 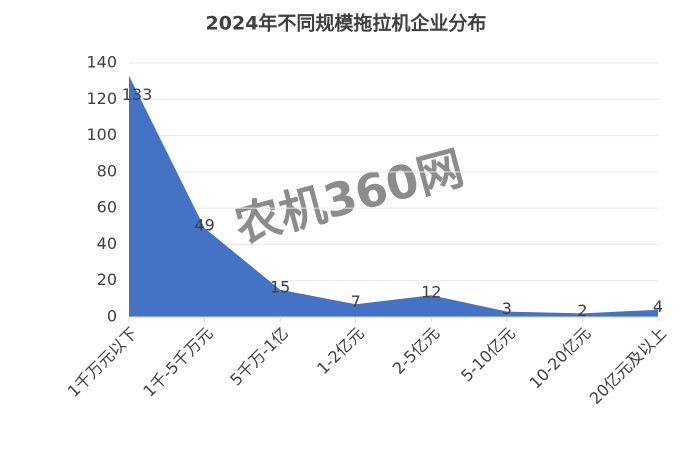 What do you see at coordinates (507, 308) in the screenshot?
I see `data-label: 3` at bounding box center [507, 308].